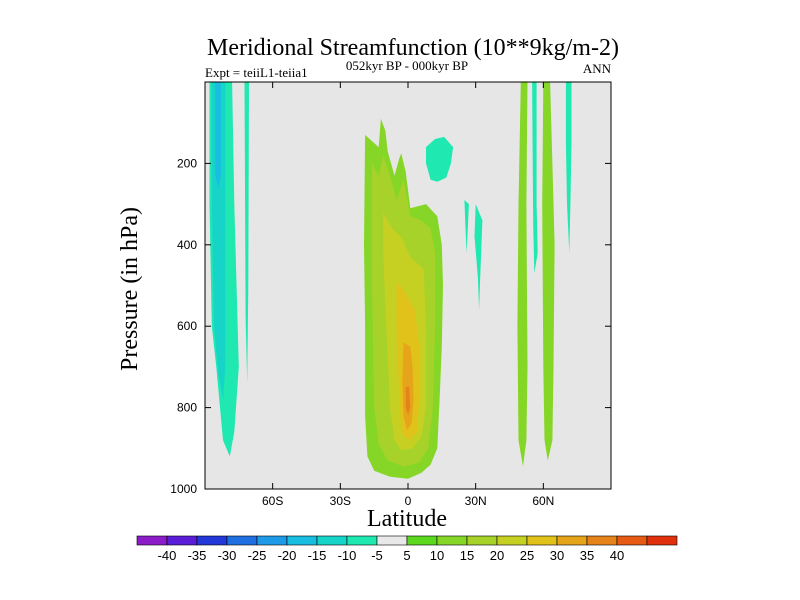 The height and width of the screenshot is (600, 800). What do you see at coordinates (568, 167) in the screenshot?
I see `contour-nh-polar-b` at bounding box center [568, 167].